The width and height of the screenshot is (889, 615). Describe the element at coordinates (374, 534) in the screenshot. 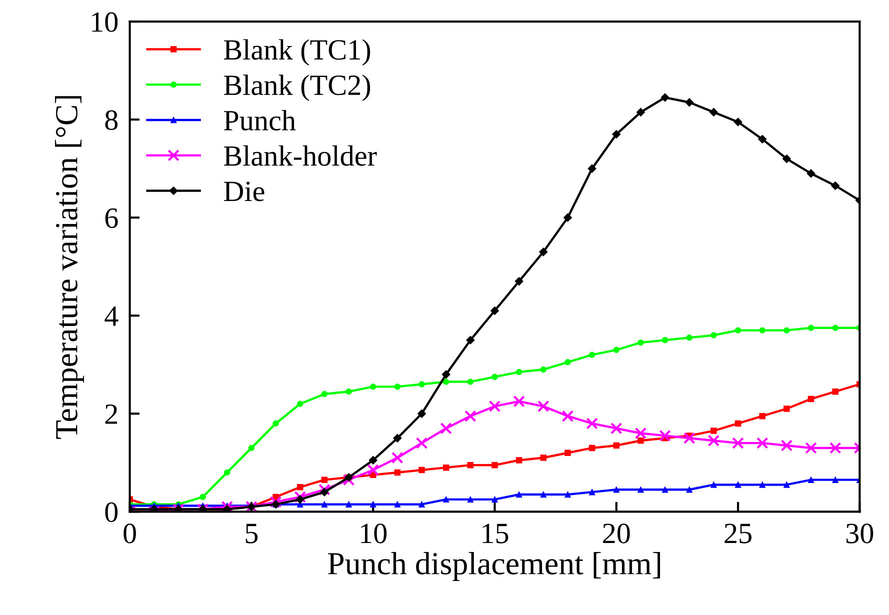

I see `x-tick-label: 10` at that location.